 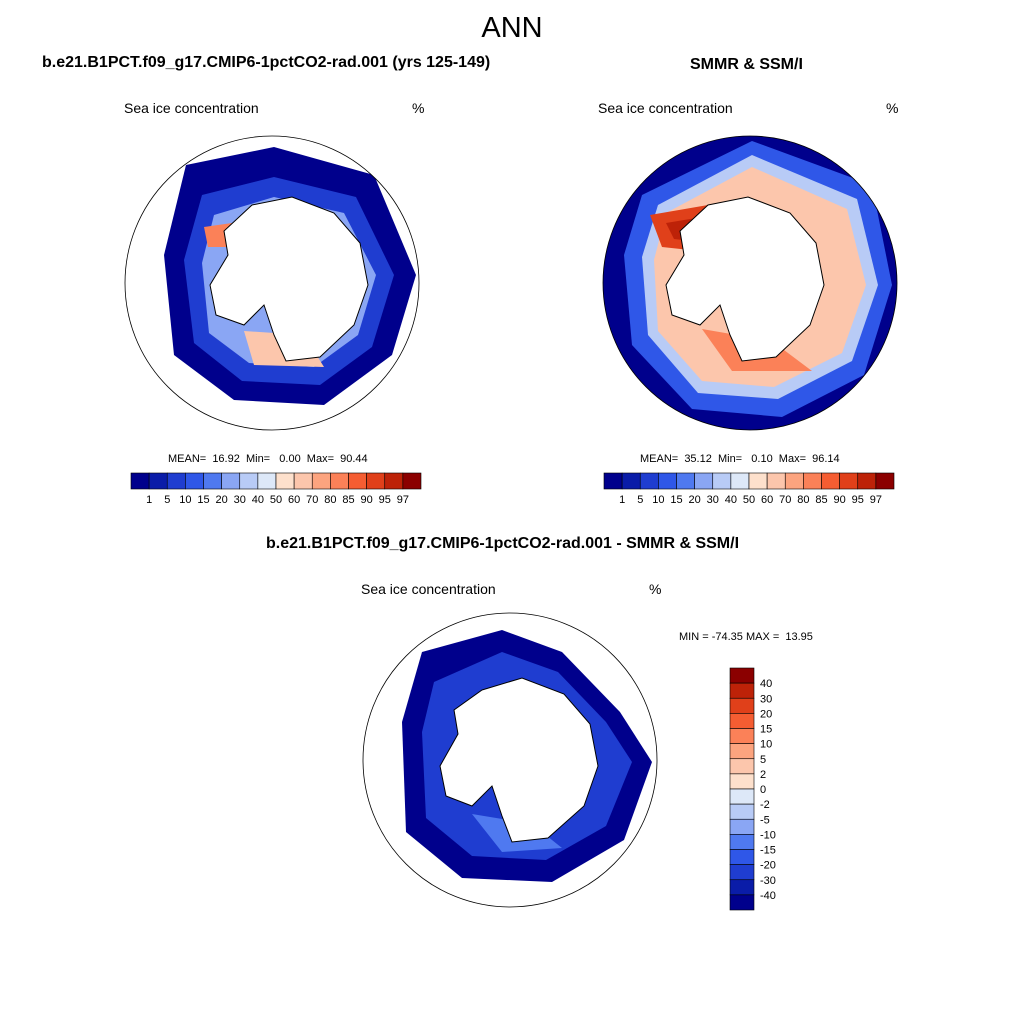 What do you see at coordinates (763, 790) in the screenshot?
I see `panel-3-colorbar-tick-label: 0` at bounding box center [763, 790].